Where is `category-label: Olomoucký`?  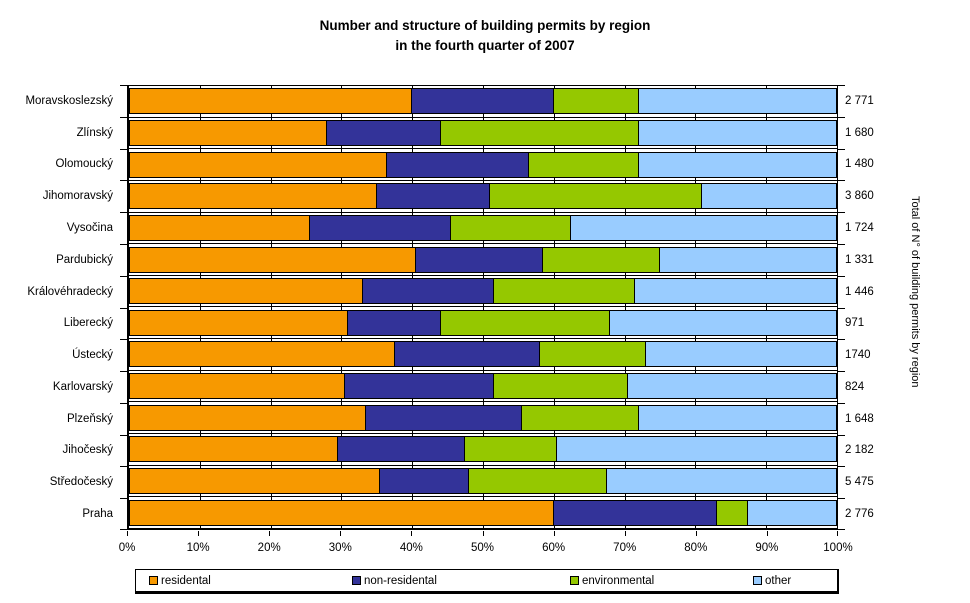 category-label: Olomoucký is located at coordinates (84, 164).